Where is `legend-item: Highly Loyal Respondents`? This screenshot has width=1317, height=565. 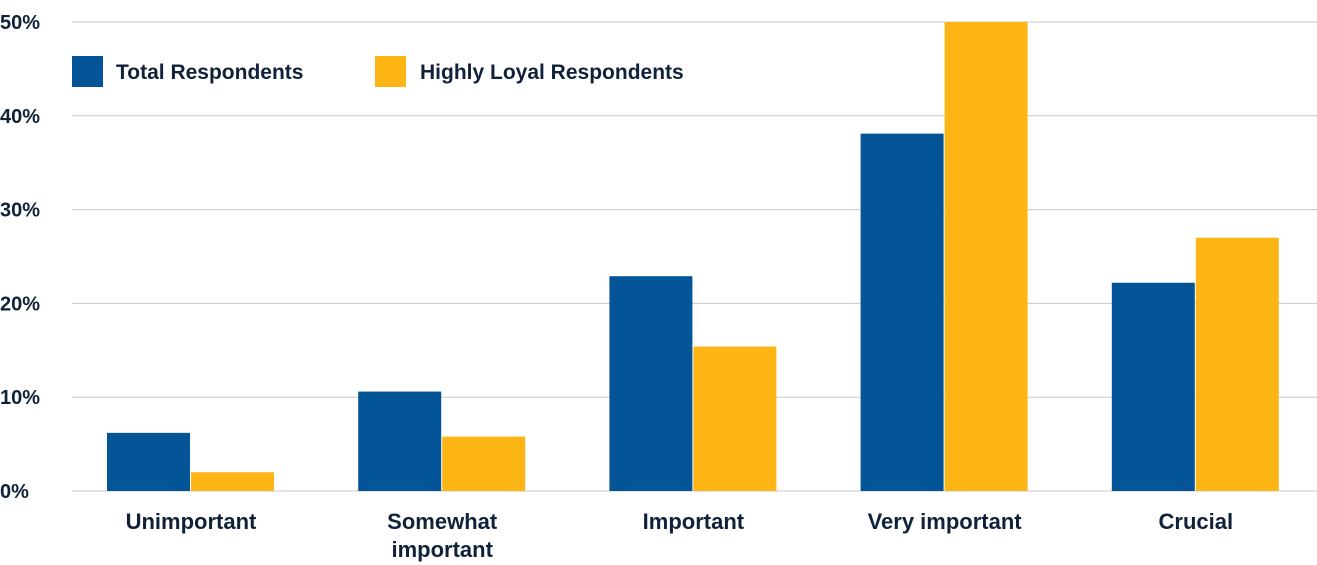 legend-item: Highly Loyal Respondents is located at coordinates (529, 71).